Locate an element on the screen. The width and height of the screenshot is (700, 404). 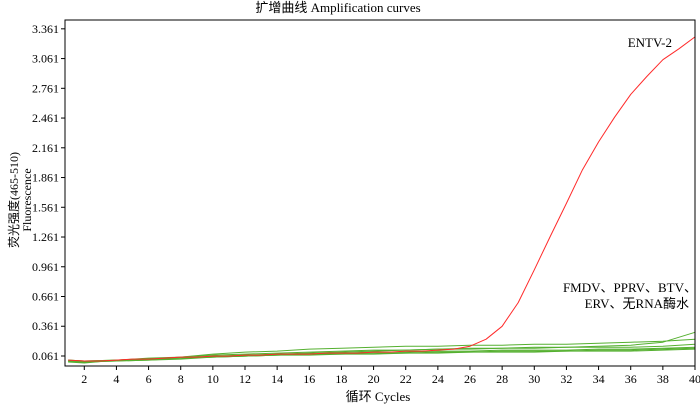
x-tick-label: 8 is located at coordinates (181, 379).